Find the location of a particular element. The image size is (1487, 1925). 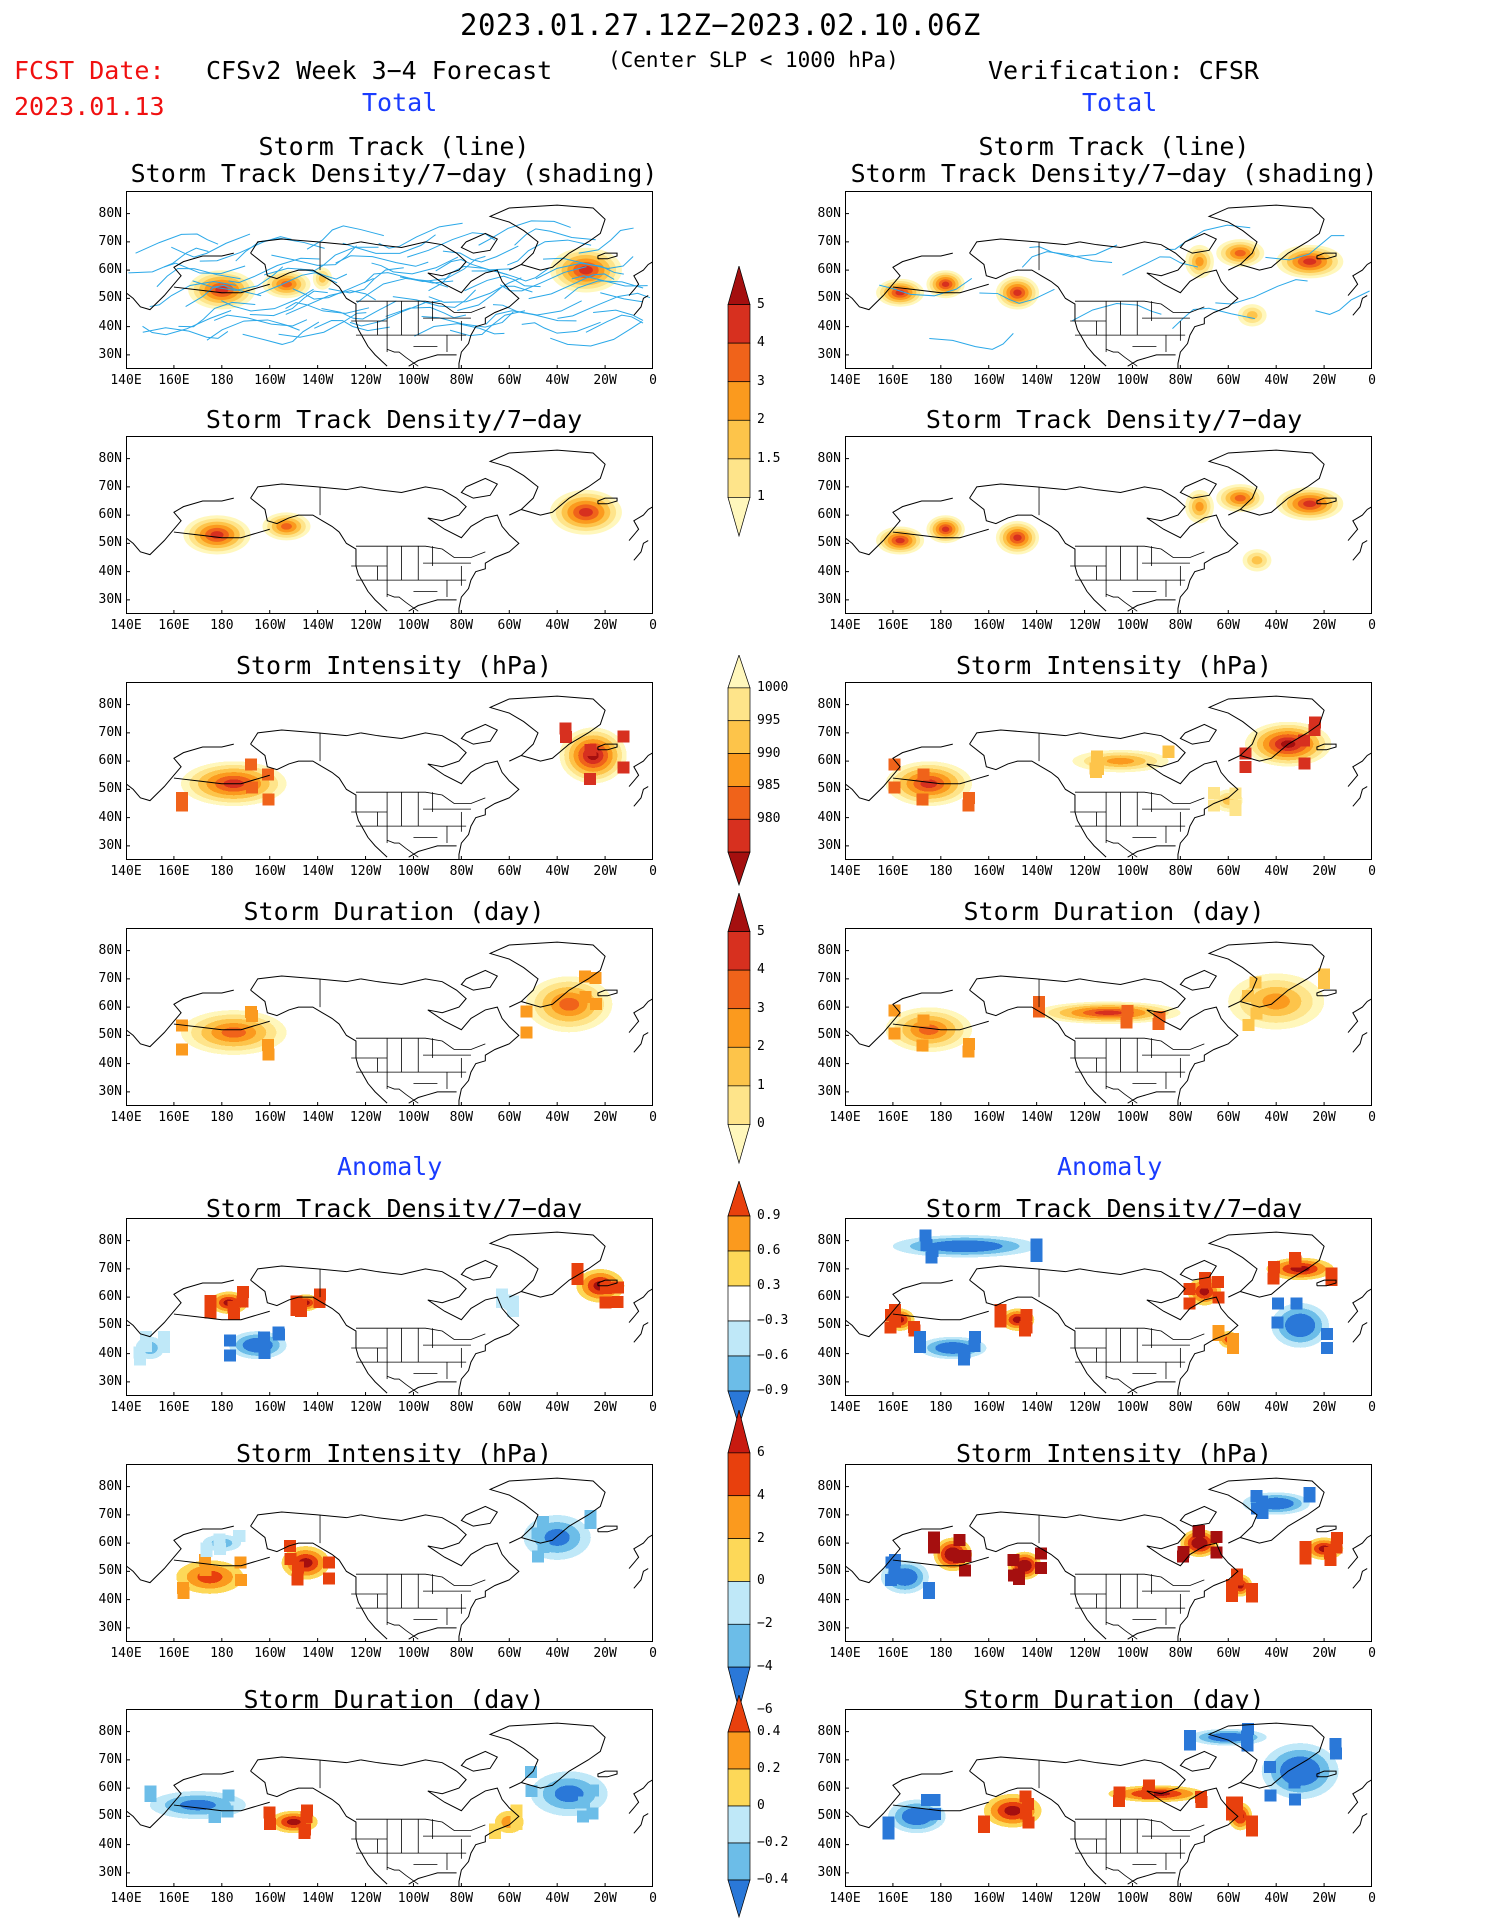

title-track-line: Storm Track (line) is located at coordinates (1114, 146).